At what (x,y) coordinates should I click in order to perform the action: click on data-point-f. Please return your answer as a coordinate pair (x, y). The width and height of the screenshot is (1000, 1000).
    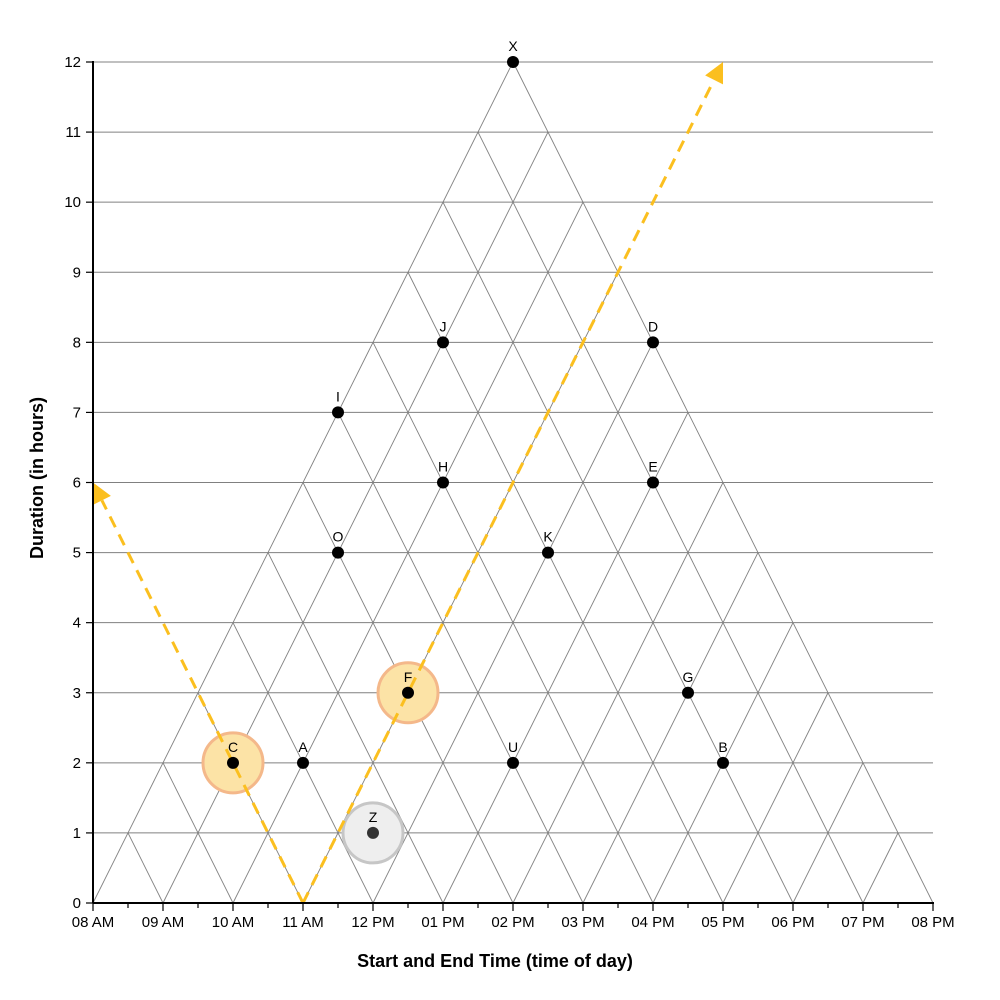
    Looking at the image, I should click on (408, 692).